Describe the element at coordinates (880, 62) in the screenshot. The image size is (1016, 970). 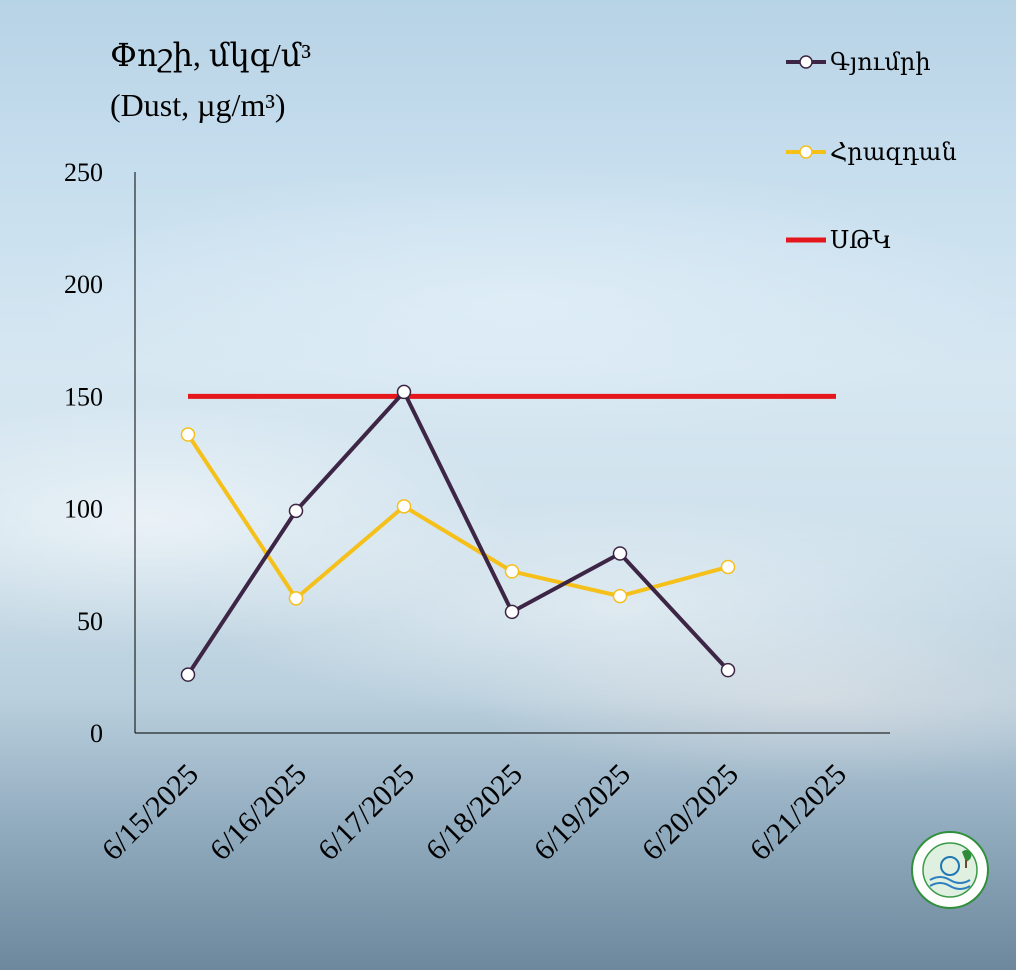
I see `legend-label: Գյումրի` at that location.